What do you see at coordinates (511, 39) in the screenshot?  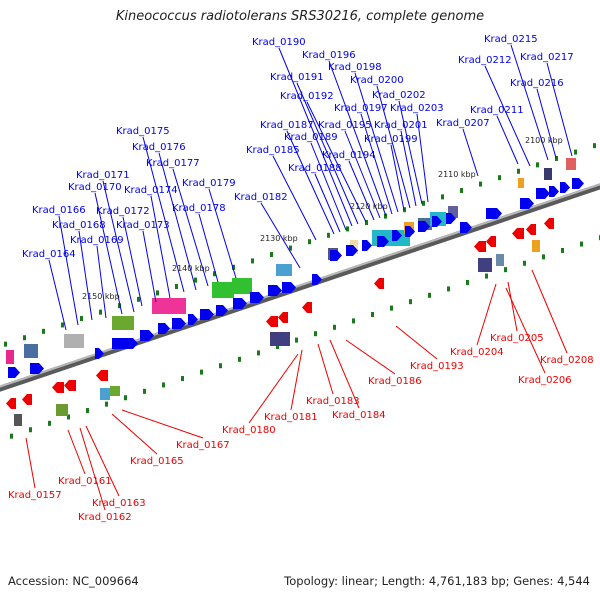 I see `plus-gene-label: Krad_0215` at bounding box center [511, 39].